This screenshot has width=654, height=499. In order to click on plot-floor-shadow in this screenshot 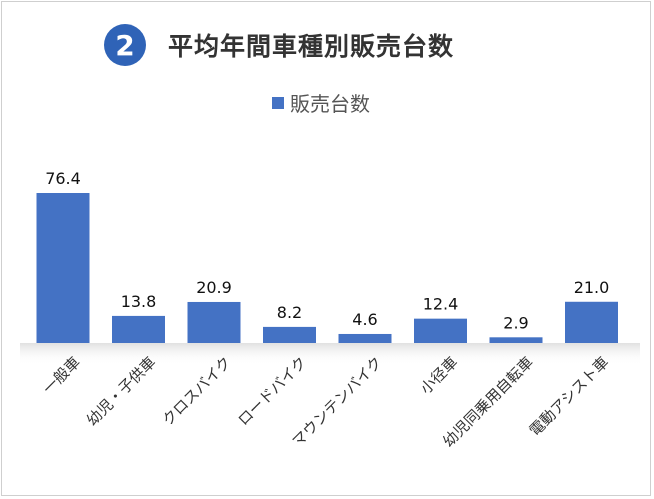, I will do `click(330, 354)`.